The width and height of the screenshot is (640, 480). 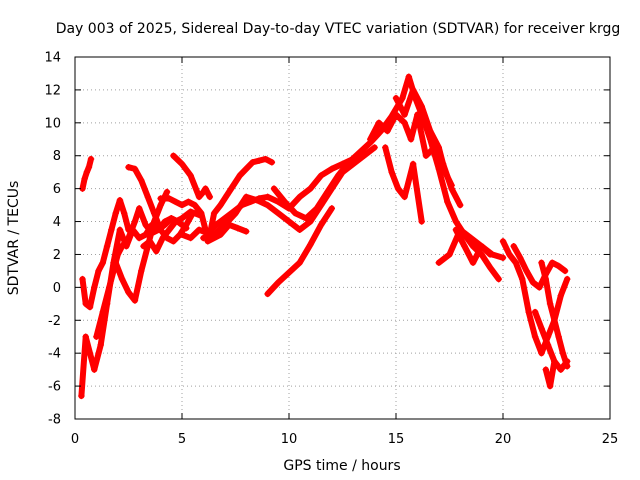 I want to click on y-tick-label: 14, so click(x=52, y=58).